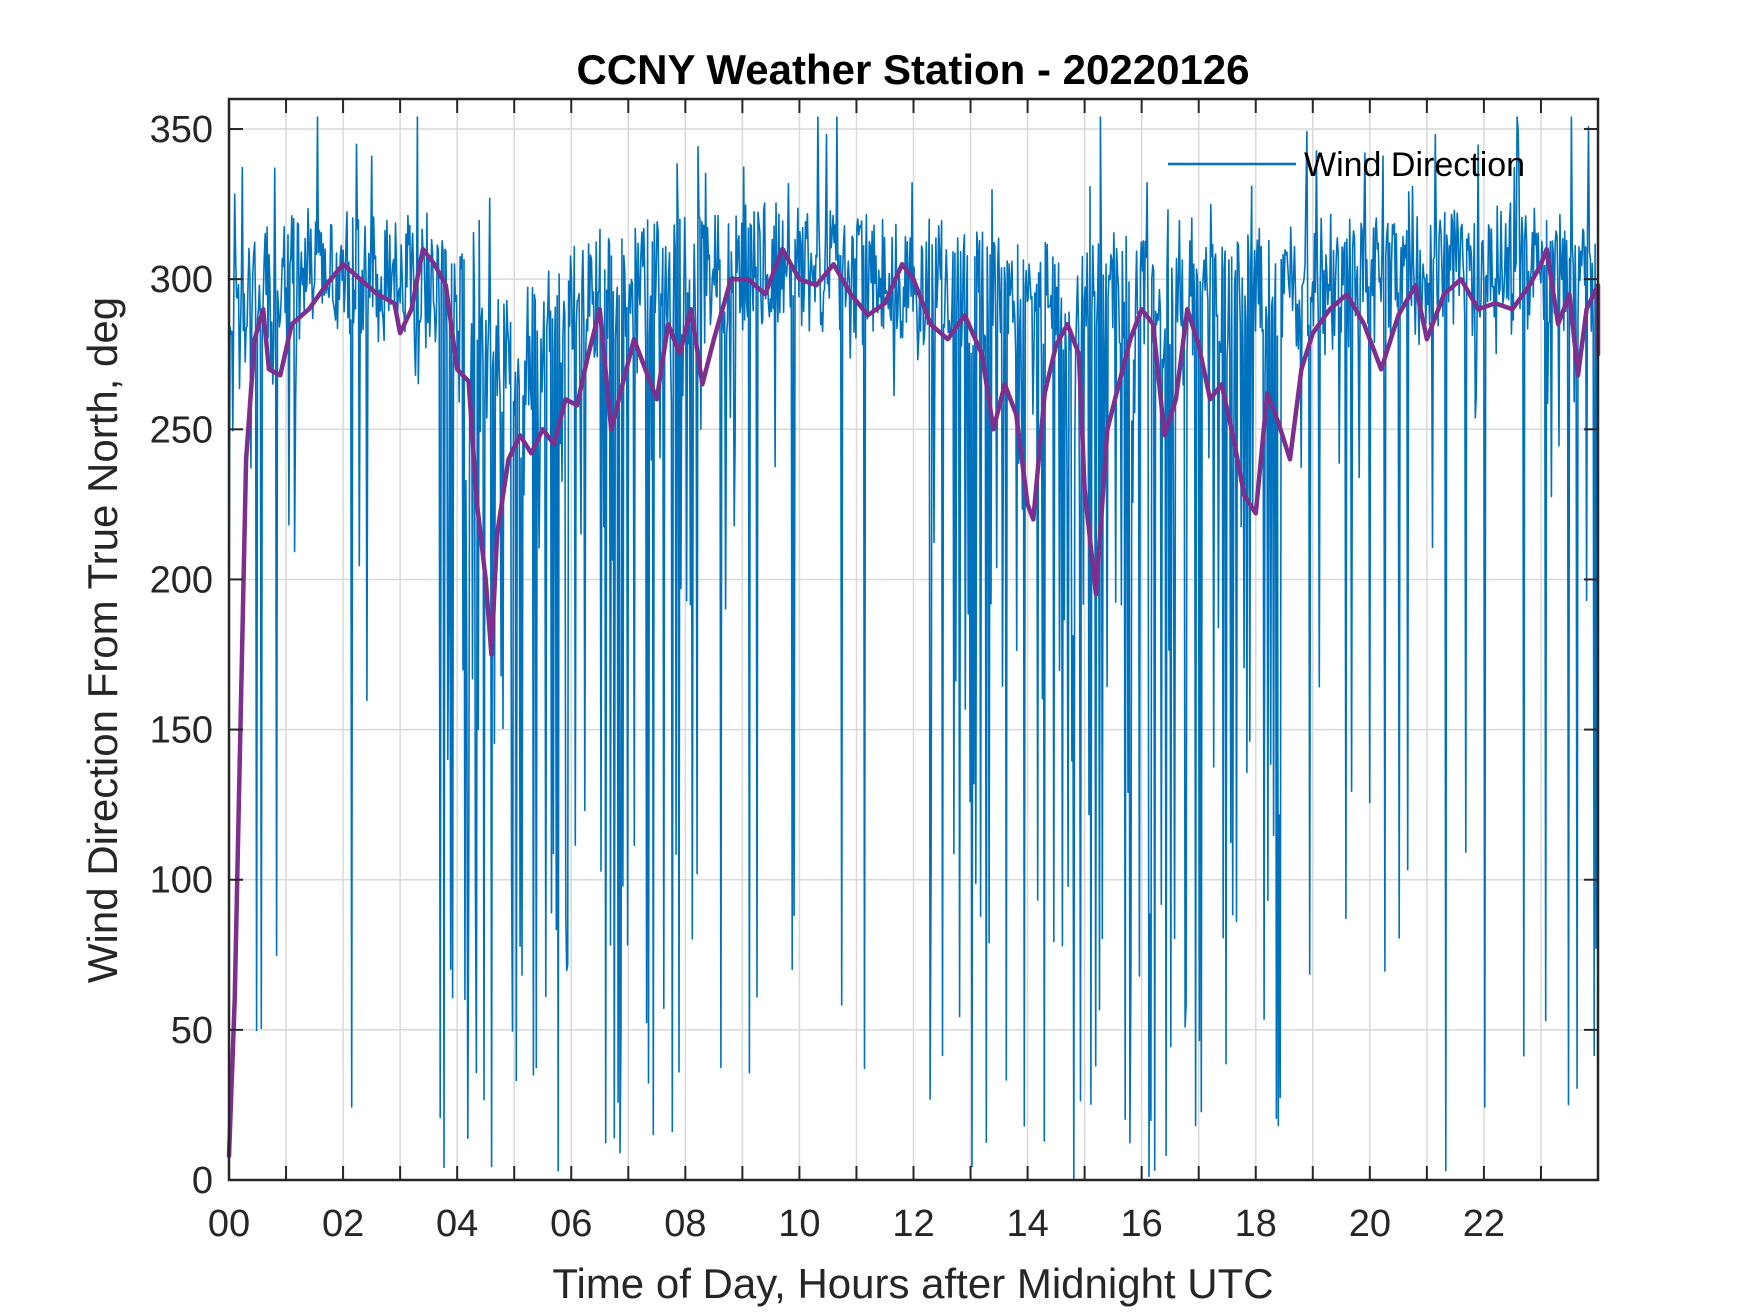  What do you see at coordinates (1414, 165) in the screenshot?
I see `legend-label-wind-direction: Wind Direction` at bounding box center [1414, 165].